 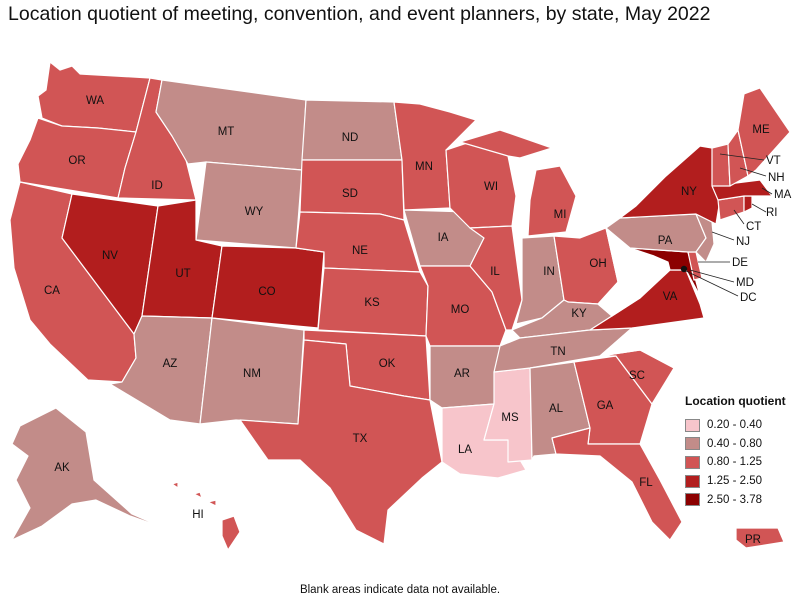 What do you see at coordinates (753, 172) in the screenshot?
I see `leader-nh` at bounding box center [753, 172].